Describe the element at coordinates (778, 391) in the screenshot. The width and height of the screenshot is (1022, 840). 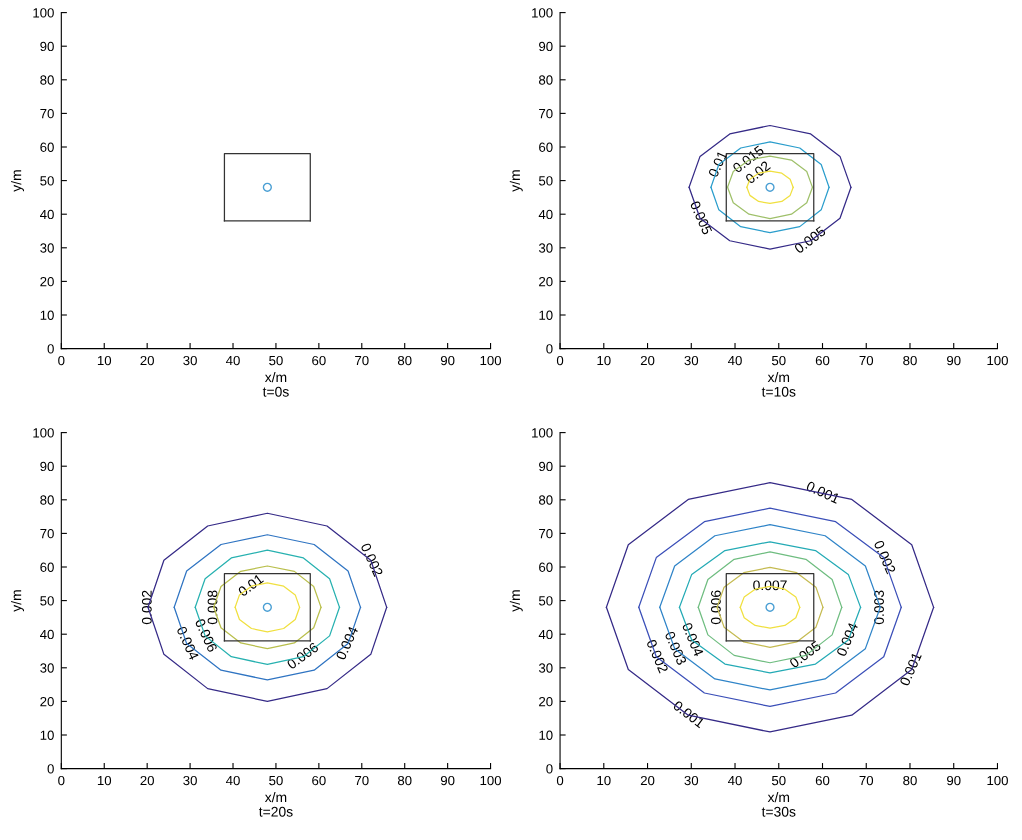
I see `text: t=10s` at that location.